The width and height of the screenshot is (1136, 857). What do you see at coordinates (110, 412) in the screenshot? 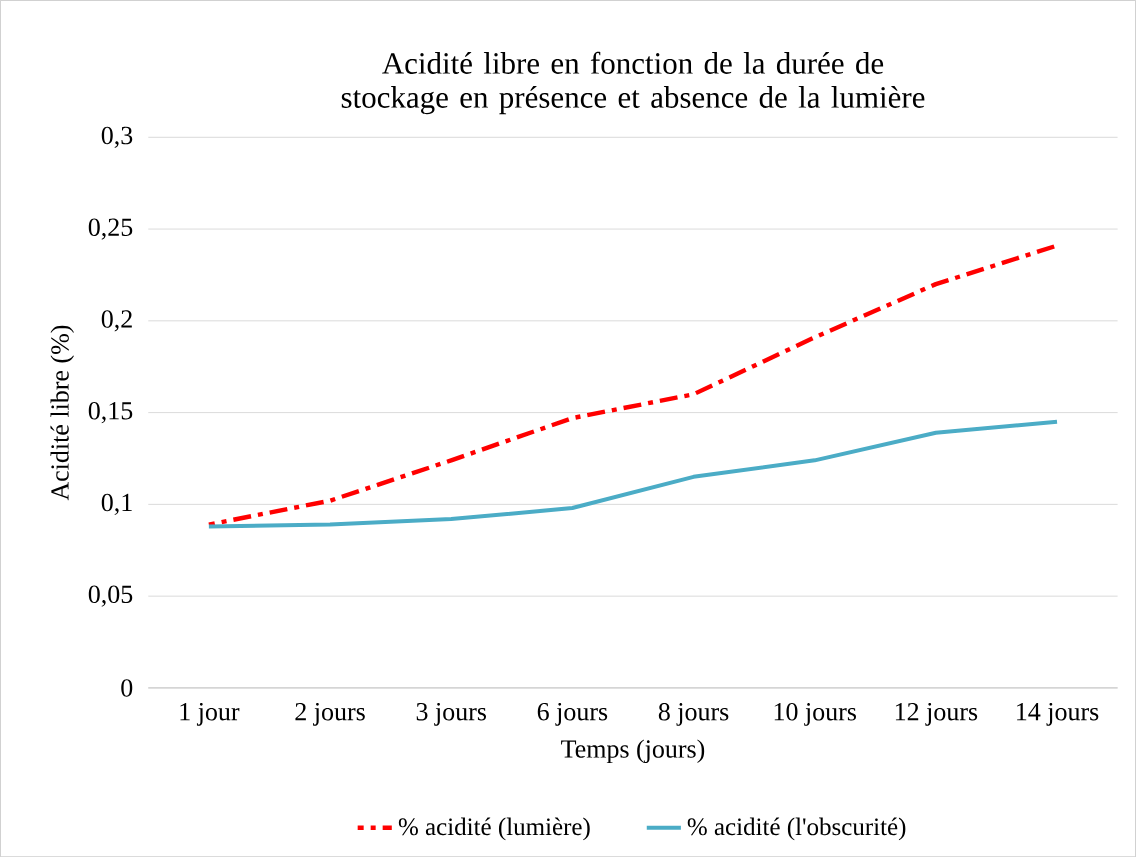
I see `y-tick-label: 0,15` at bounding box center [110, 412].